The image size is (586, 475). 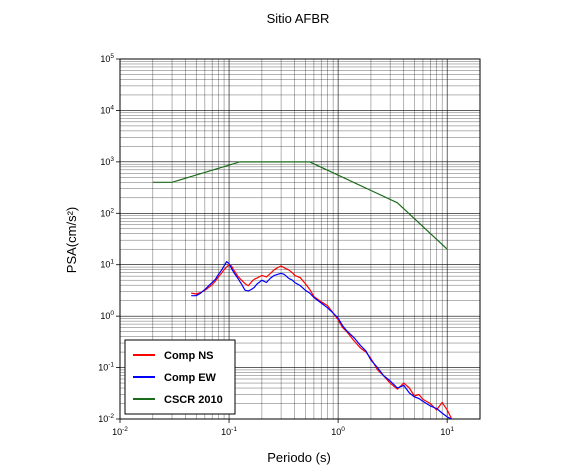 What do you see at coordinates (107, 264) in the screenshot?
I see `y-tick-label: 10¹` at bounding box center [107, 264].